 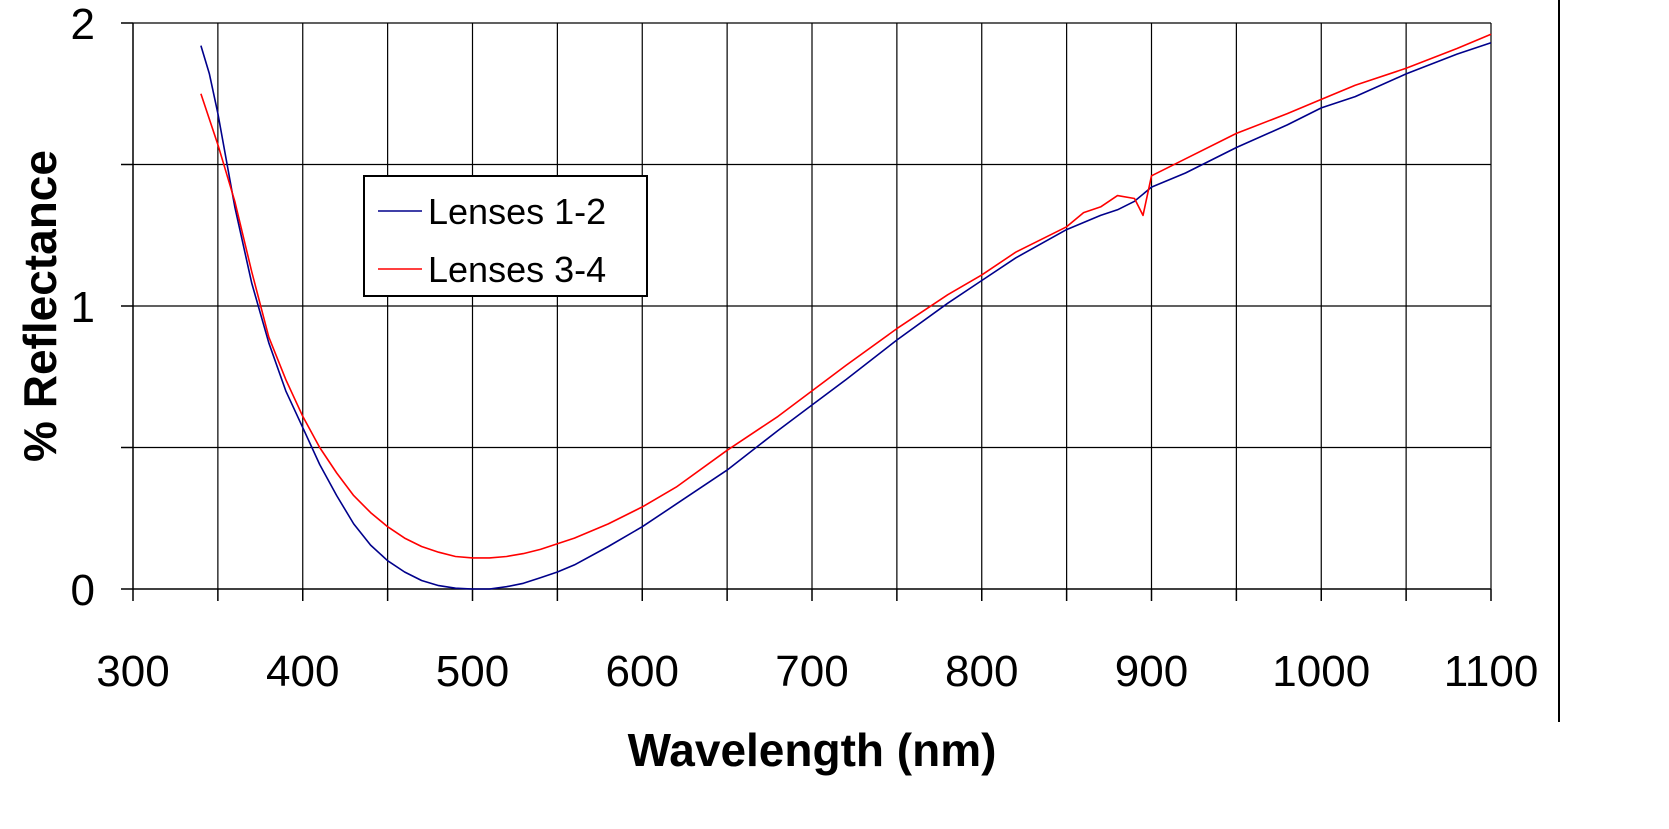 What do you see at coordinates (1151, 671) in the screenshot?
I see `x-tick-label: 900` at bounding box center [1151, 671].